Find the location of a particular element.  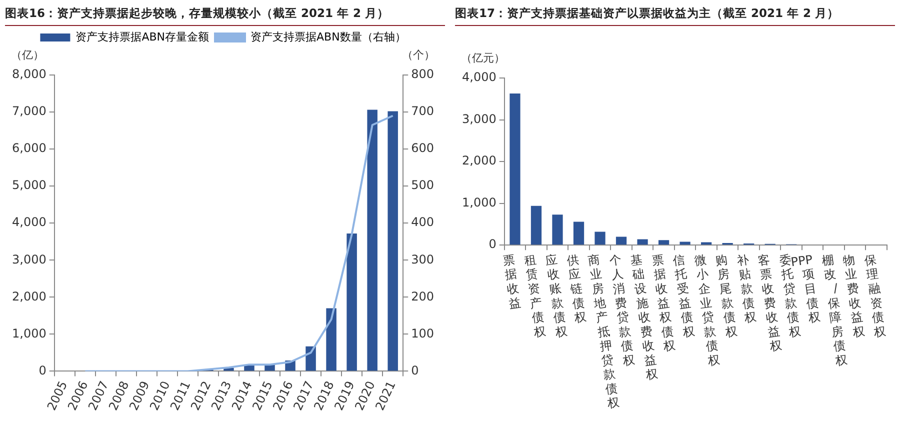

y2-tick-label: 300 is located at coordinates (422, 259).